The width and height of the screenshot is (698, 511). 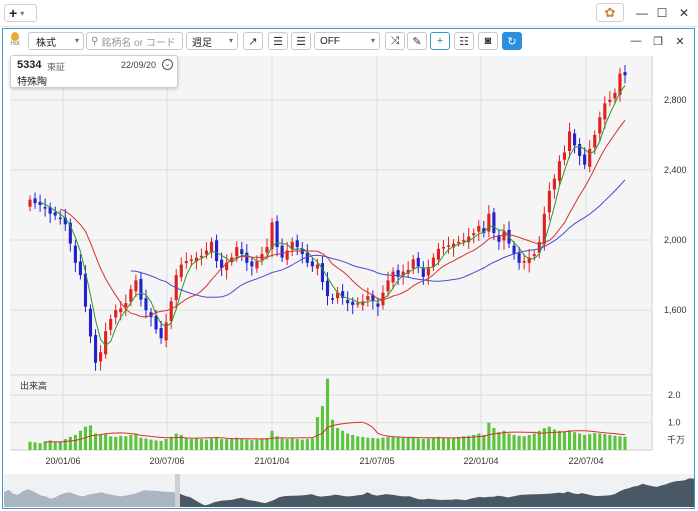 I want to click on hot-label: Hot, so click(x=15, y=44).